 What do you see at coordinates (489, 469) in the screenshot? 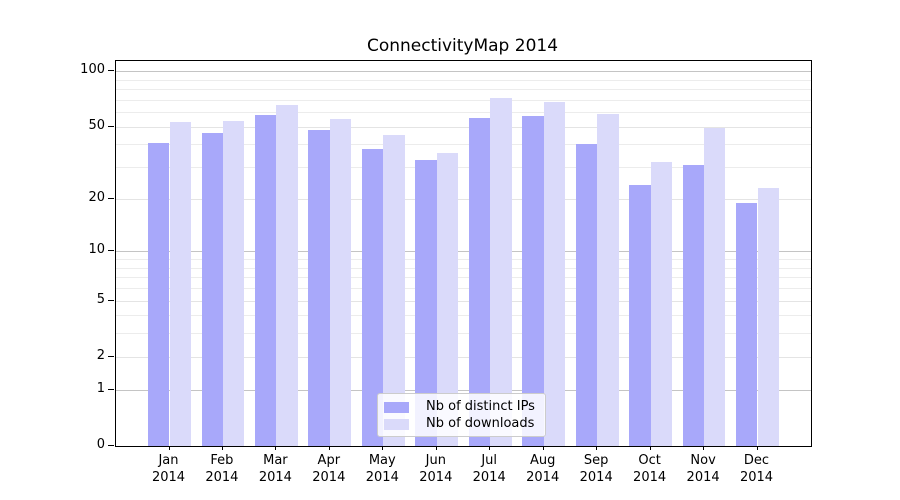
I see `x-tick-label: Jul 2014` at bounding box center [489, 469].